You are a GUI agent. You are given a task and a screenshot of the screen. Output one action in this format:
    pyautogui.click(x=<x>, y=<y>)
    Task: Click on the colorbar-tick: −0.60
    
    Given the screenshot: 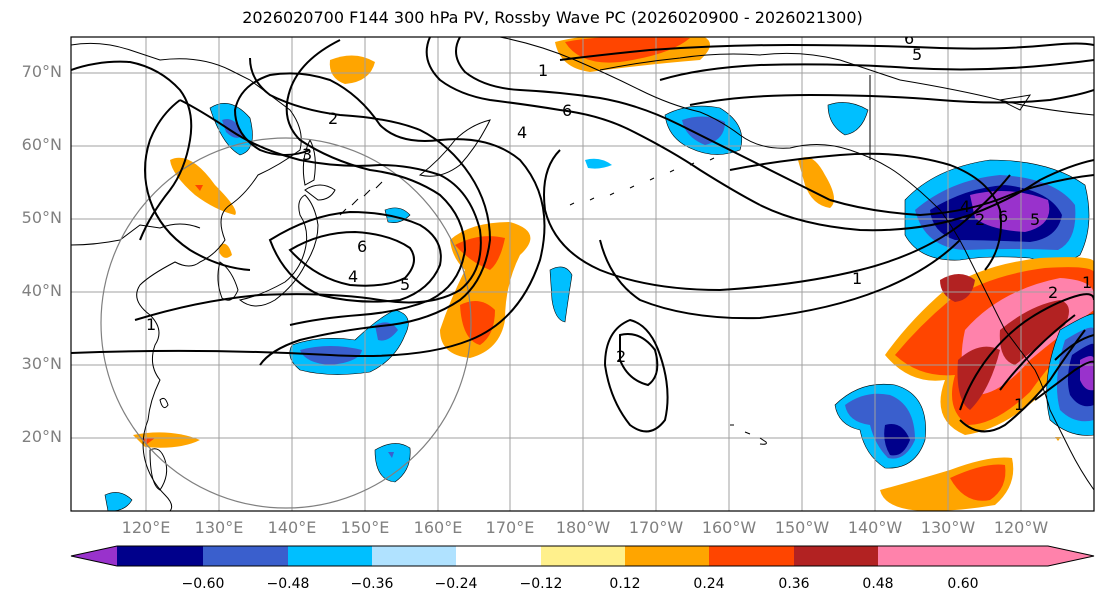 What is the action you would take?
    pyautogui.click(x=203, y=584)
    